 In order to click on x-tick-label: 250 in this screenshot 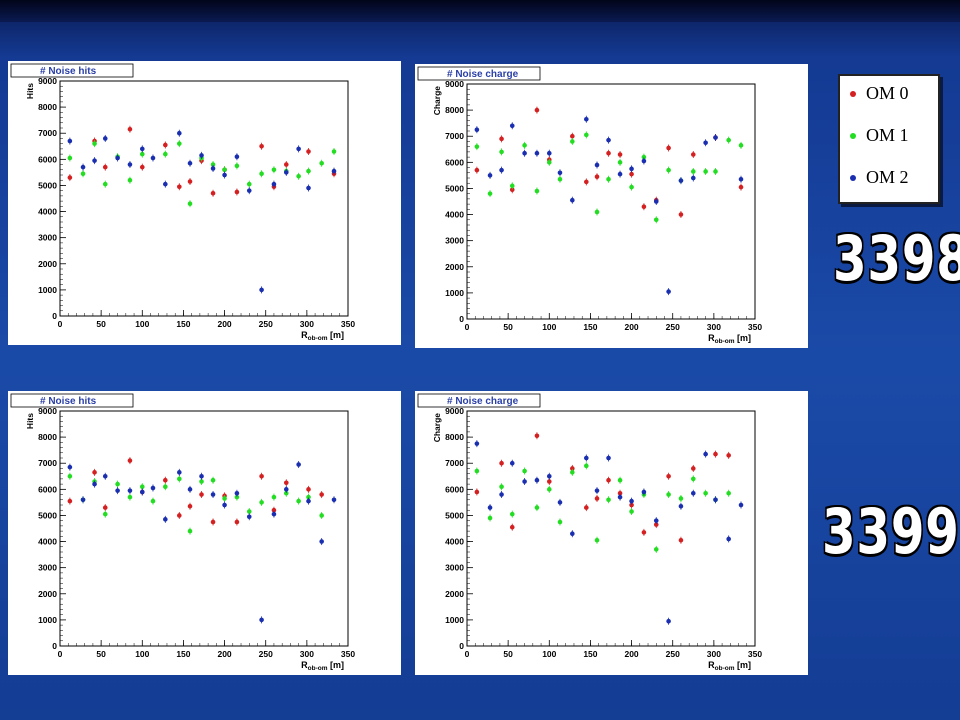, I will do `click(673, 327)`.